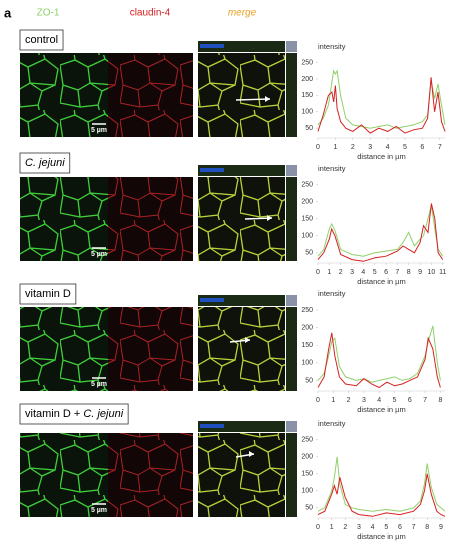 This screenshot has height=550, width=458. What do you see at coordinates (242, 13) in the screenshot?
I see `column-header: merge` at bounding box center [242, 13].